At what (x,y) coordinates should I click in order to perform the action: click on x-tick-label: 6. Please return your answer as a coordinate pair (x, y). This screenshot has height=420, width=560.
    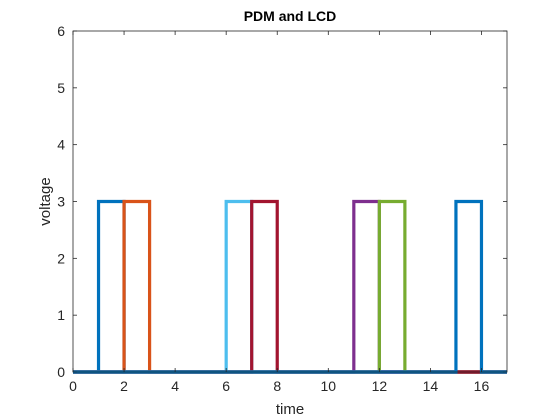
    Looking at the image, I should click on (226, 386).